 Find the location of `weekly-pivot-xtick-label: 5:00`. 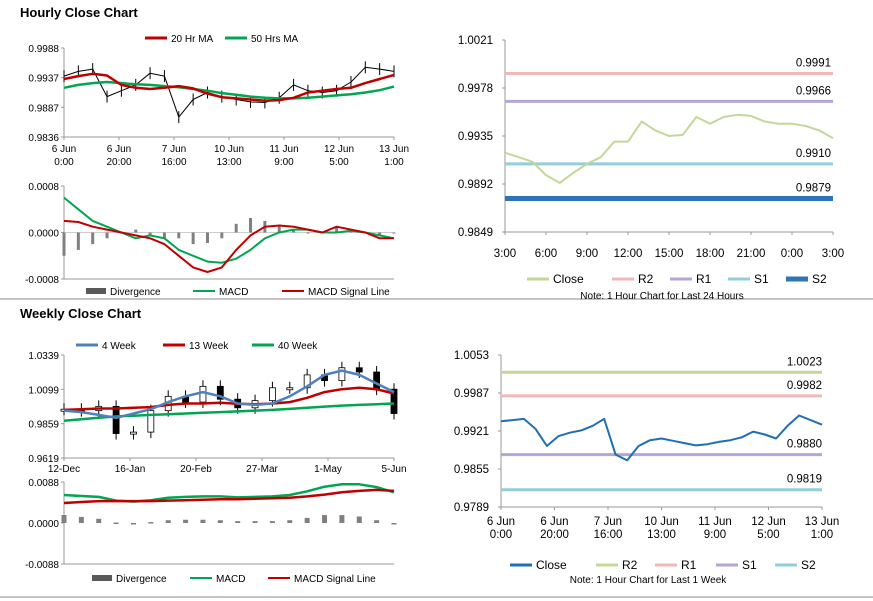

weekly-pivot-xtick-label: 5:00 is located at coordinates (768, 535).